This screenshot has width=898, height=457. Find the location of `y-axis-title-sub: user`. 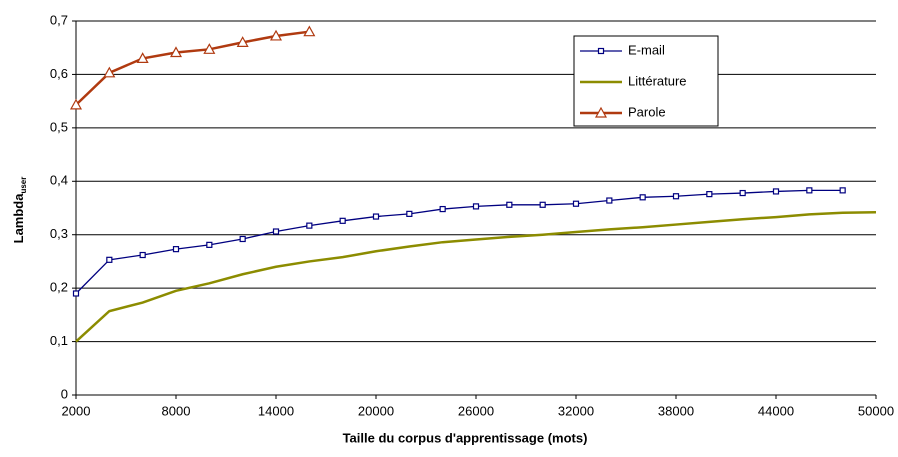

y-axis-title-sub: user is located at coordinates (23, 185).